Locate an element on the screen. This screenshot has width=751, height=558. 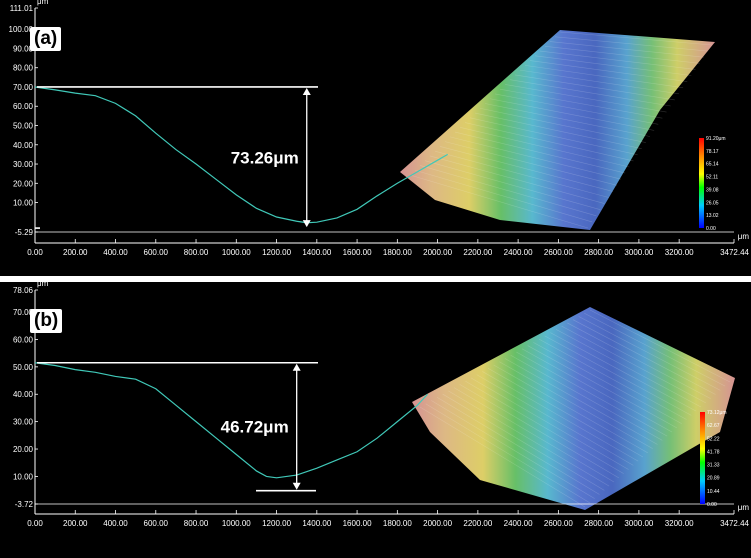
x-tick-label: 3472.44 is located at coordinates (734, 523).